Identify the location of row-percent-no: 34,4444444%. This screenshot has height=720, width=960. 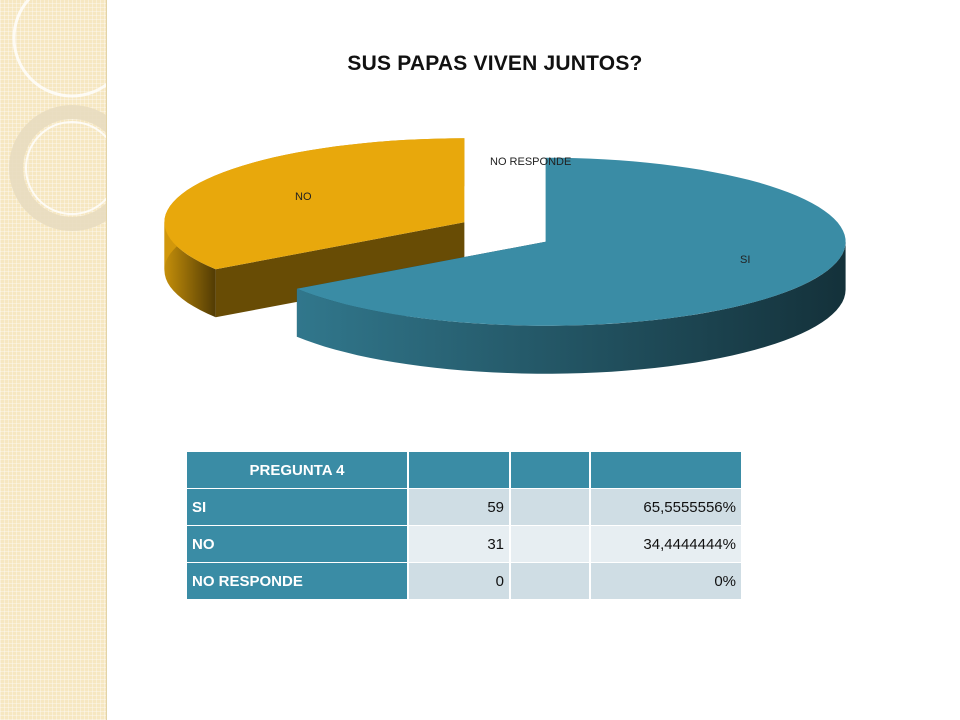
(666, 543).